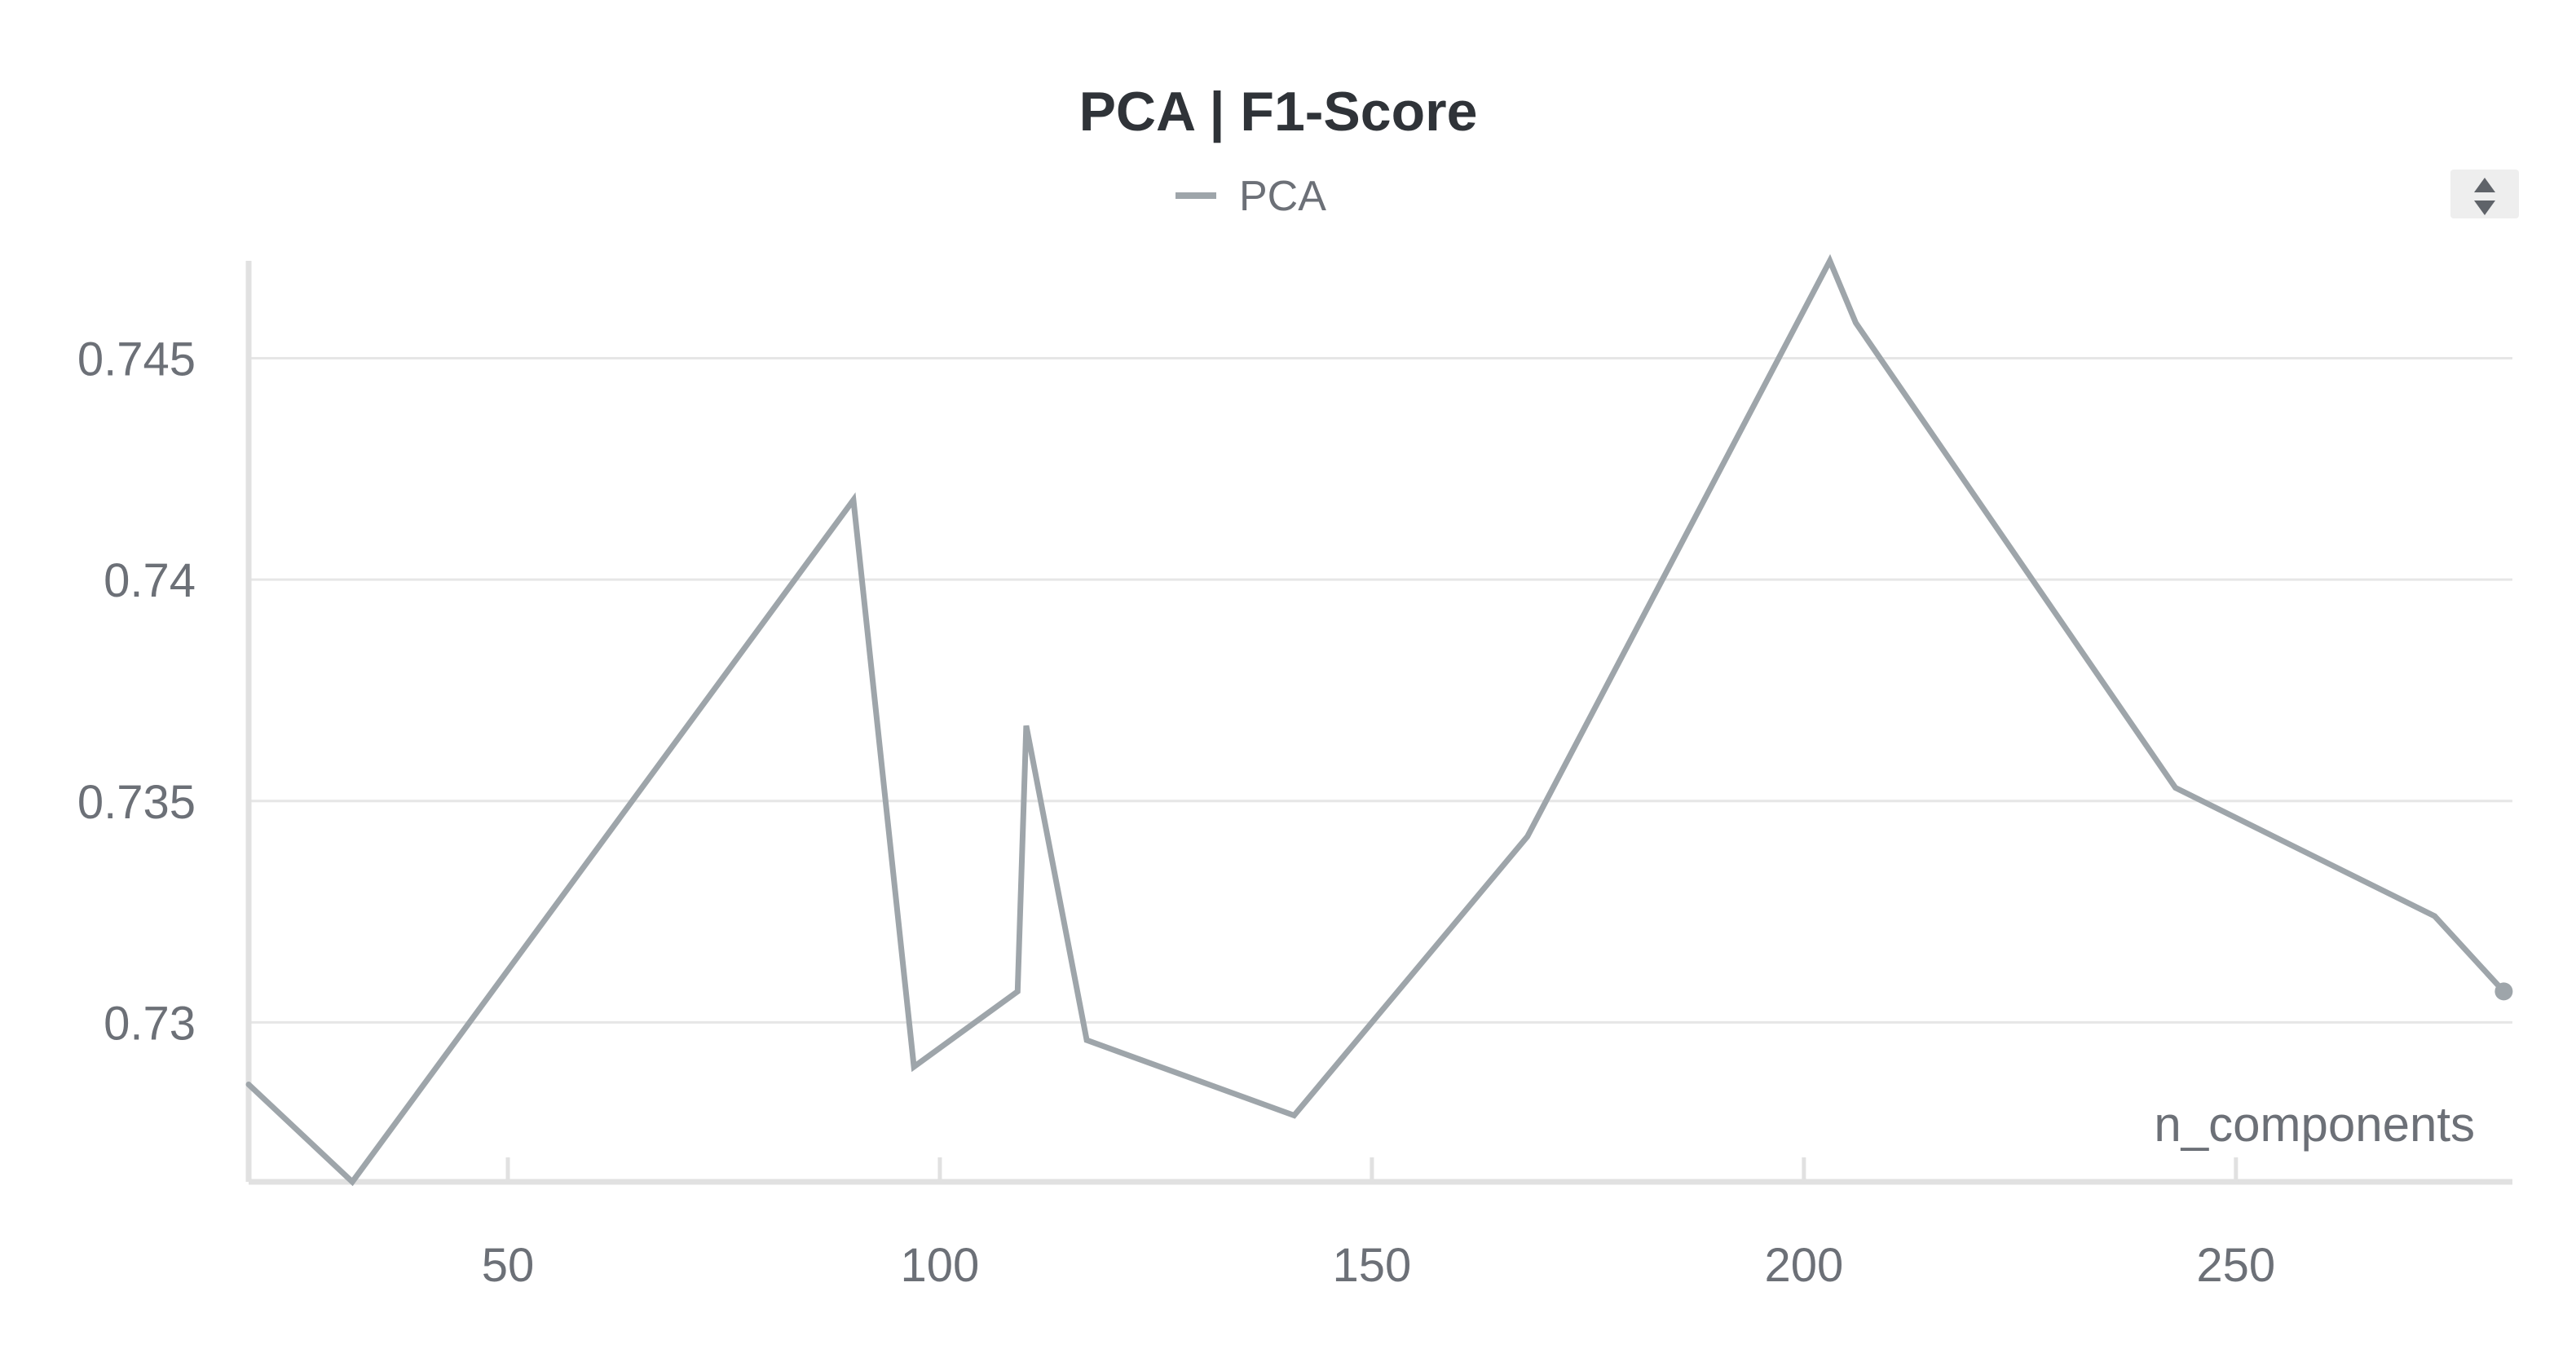 The image size is (2576, 1353). I want to click on sort-arrows-icon, so click(2484, 196).